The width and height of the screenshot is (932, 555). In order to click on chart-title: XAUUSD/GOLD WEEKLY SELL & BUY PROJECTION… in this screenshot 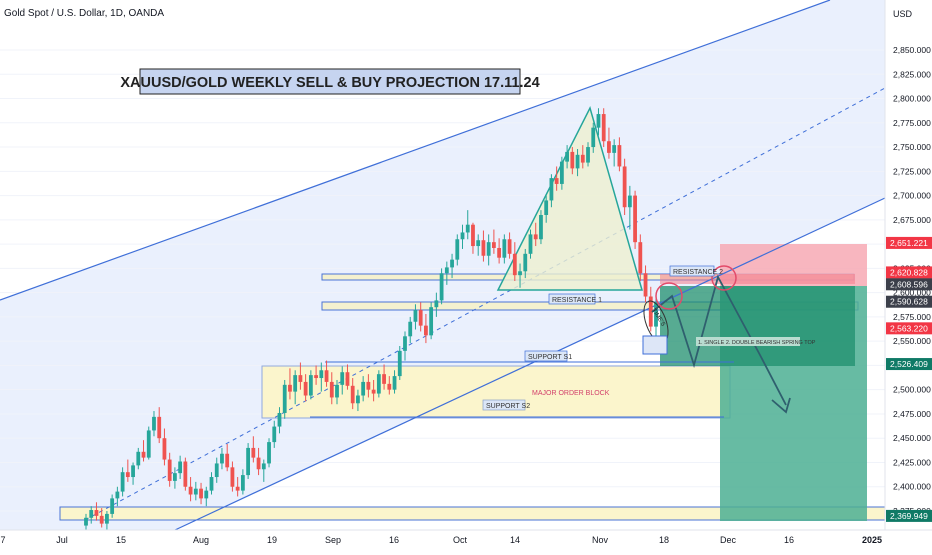, I will do `click(329, 83)`.